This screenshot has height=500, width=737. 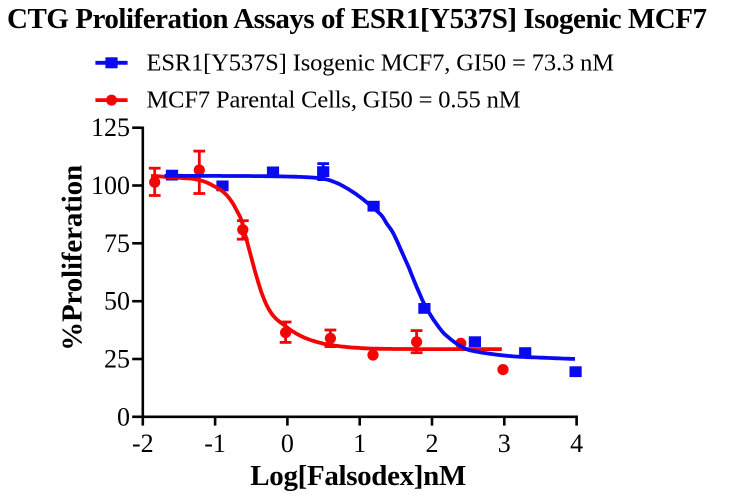 I want to click on svg-text: 125, so click(x=110, y=127).